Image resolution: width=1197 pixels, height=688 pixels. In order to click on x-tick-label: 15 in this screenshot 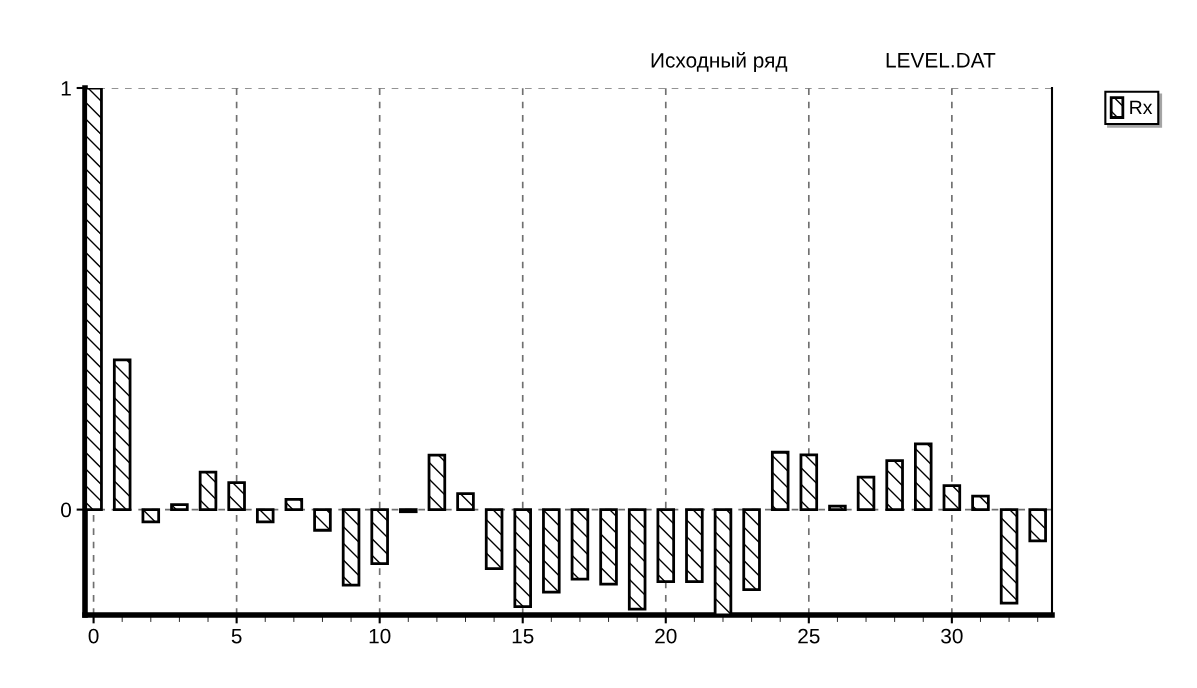, I will do `click(523, 636)`.